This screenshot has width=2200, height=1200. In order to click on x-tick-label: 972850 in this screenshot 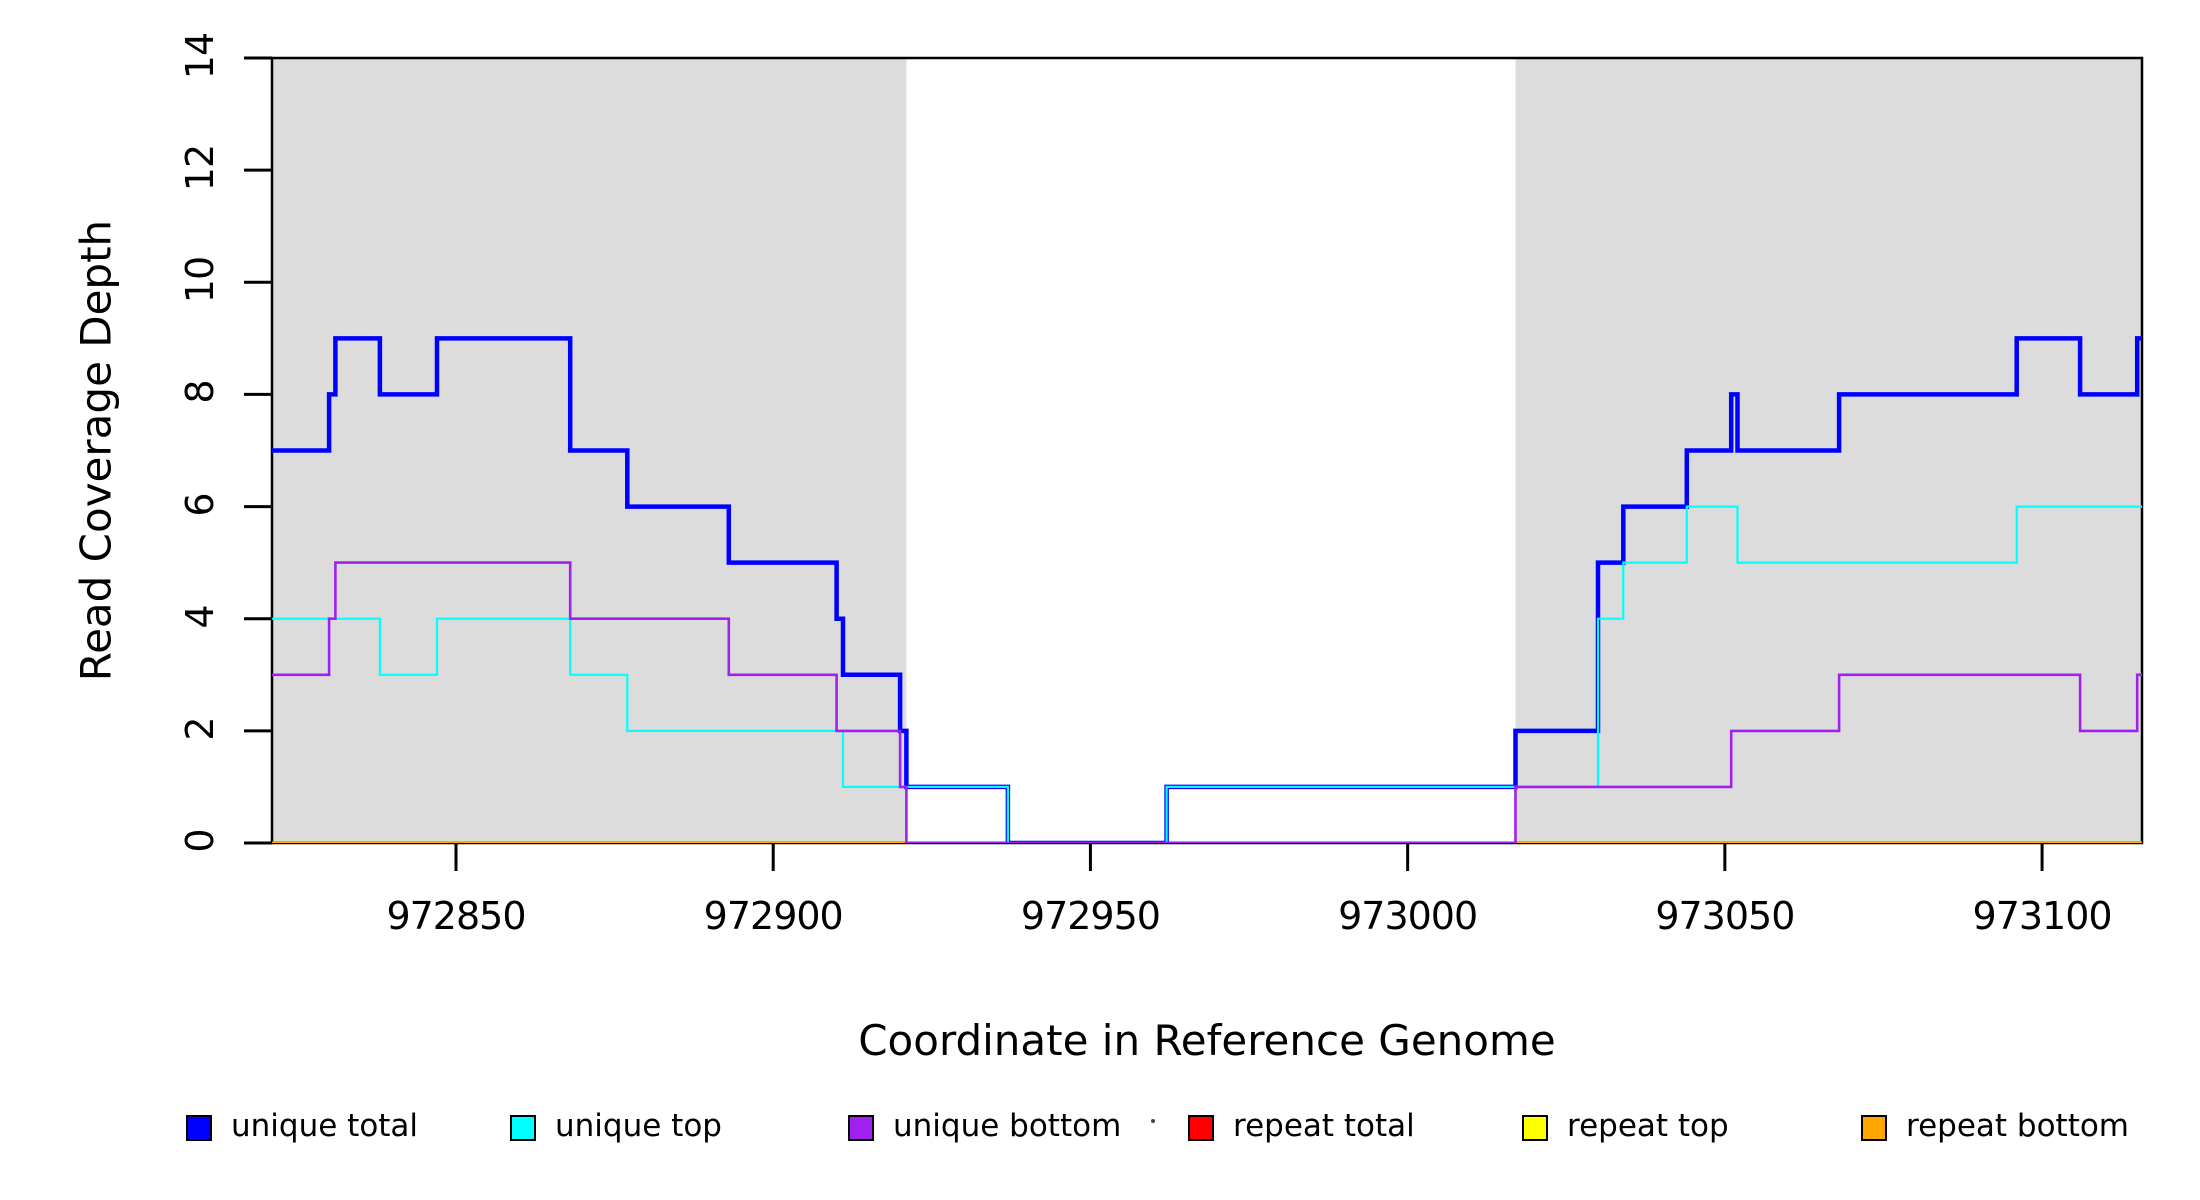, I will do `click(456, 916)`.